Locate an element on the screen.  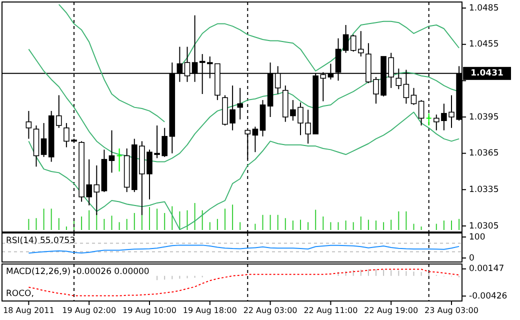
y-tick-label: 1.0485 is located at coordinates (484, 8).